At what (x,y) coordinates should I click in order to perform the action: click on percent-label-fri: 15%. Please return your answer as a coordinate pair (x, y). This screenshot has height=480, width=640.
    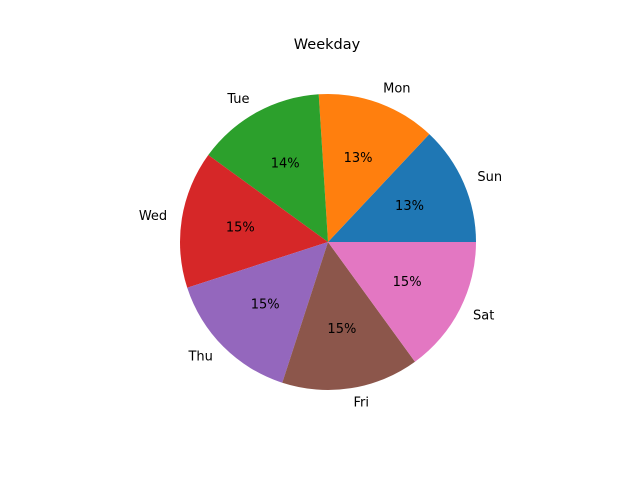
    Looking at the image, I should click on (341, 329).